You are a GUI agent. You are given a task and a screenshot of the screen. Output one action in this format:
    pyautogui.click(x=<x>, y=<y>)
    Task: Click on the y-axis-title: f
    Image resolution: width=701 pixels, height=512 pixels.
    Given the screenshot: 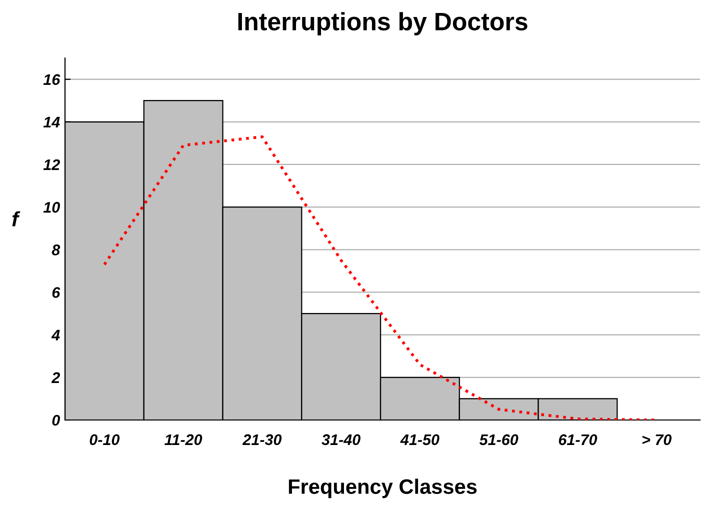 What is the action you would take?
    pyautogui.click(x=16, y=218)
    